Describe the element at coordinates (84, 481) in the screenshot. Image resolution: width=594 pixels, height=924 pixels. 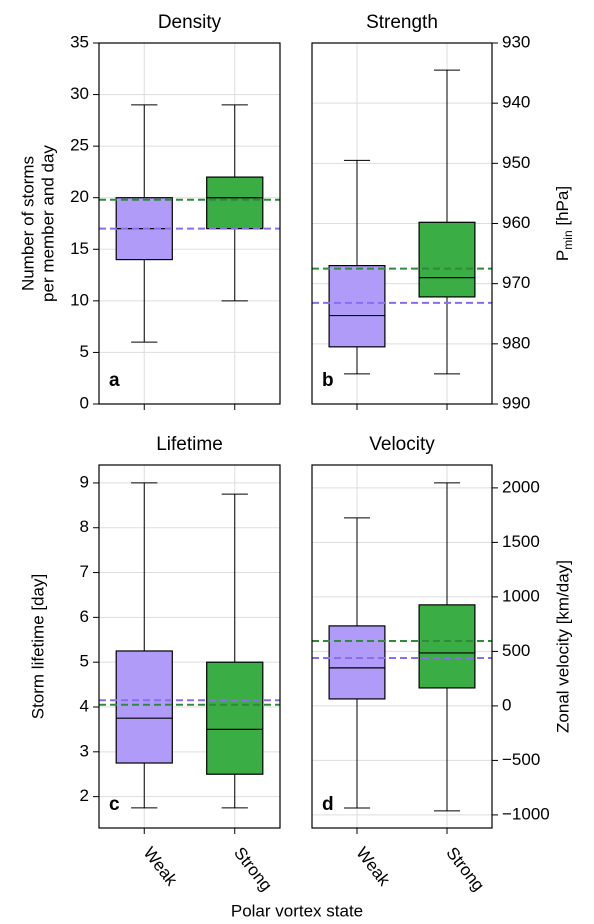
I see `y-tick-label: 9` at that location.